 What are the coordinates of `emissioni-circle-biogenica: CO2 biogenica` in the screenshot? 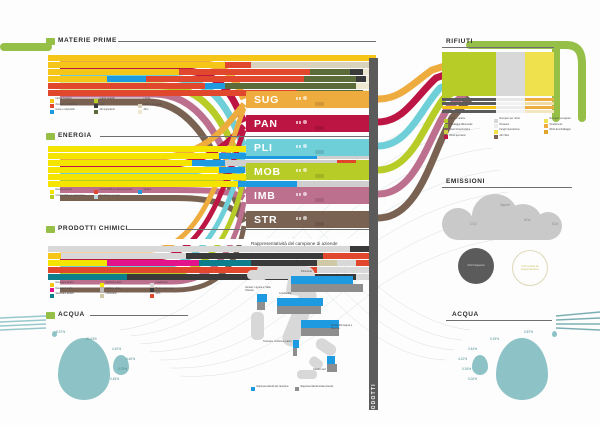 It's located at (476, 266).